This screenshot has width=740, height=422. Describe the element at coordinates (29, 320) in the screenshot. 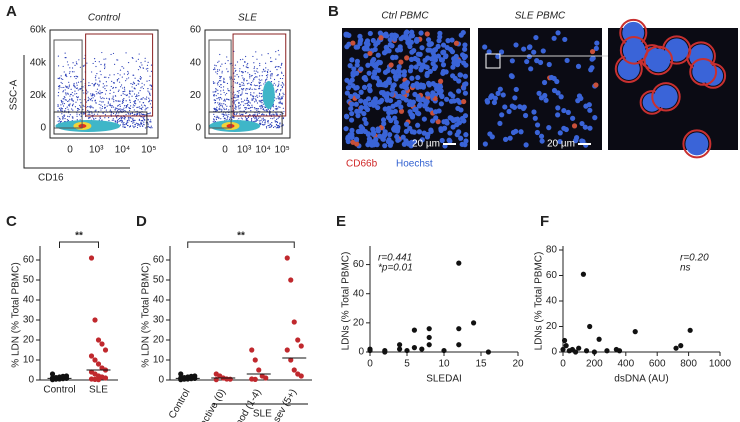

I see `y-tick-label: 30` at that location.